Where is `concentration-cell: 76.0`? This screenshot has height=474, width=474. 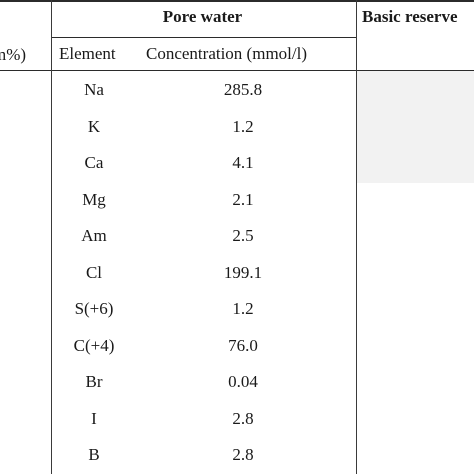 concentration-cell: 76.0 is located at coordinates (243, 345).